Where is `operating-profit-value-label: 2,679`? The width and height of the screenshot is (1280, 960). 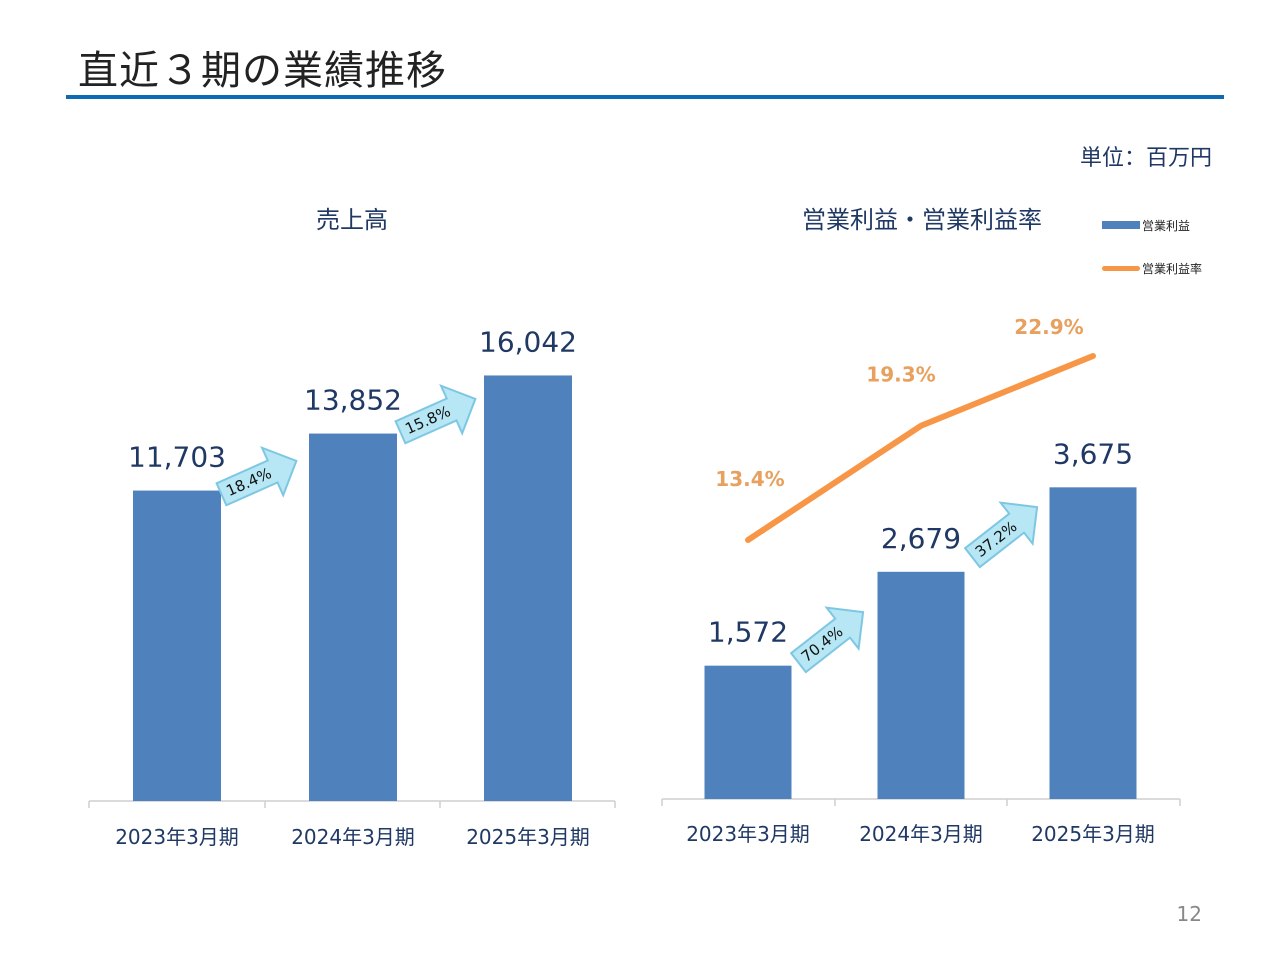
operating-profit-value-label: 2,679 is located at coordinates (921, 538).